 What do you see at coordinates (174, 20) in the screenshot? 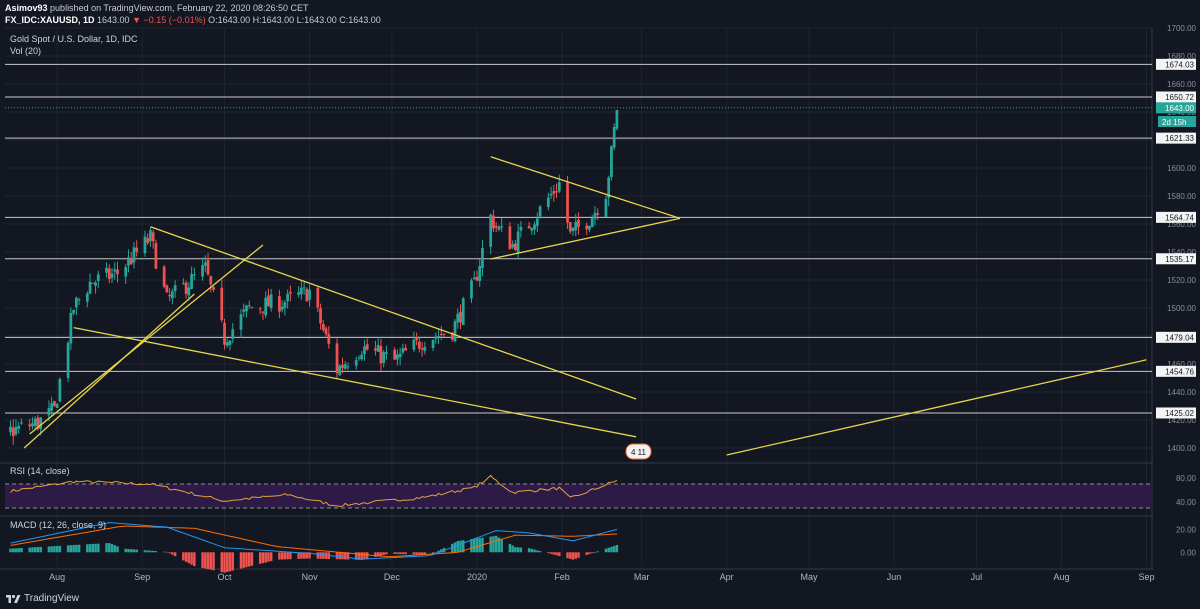
I see `price-change: −0.15 (−0.01%)` at bounding box center [174, 20].